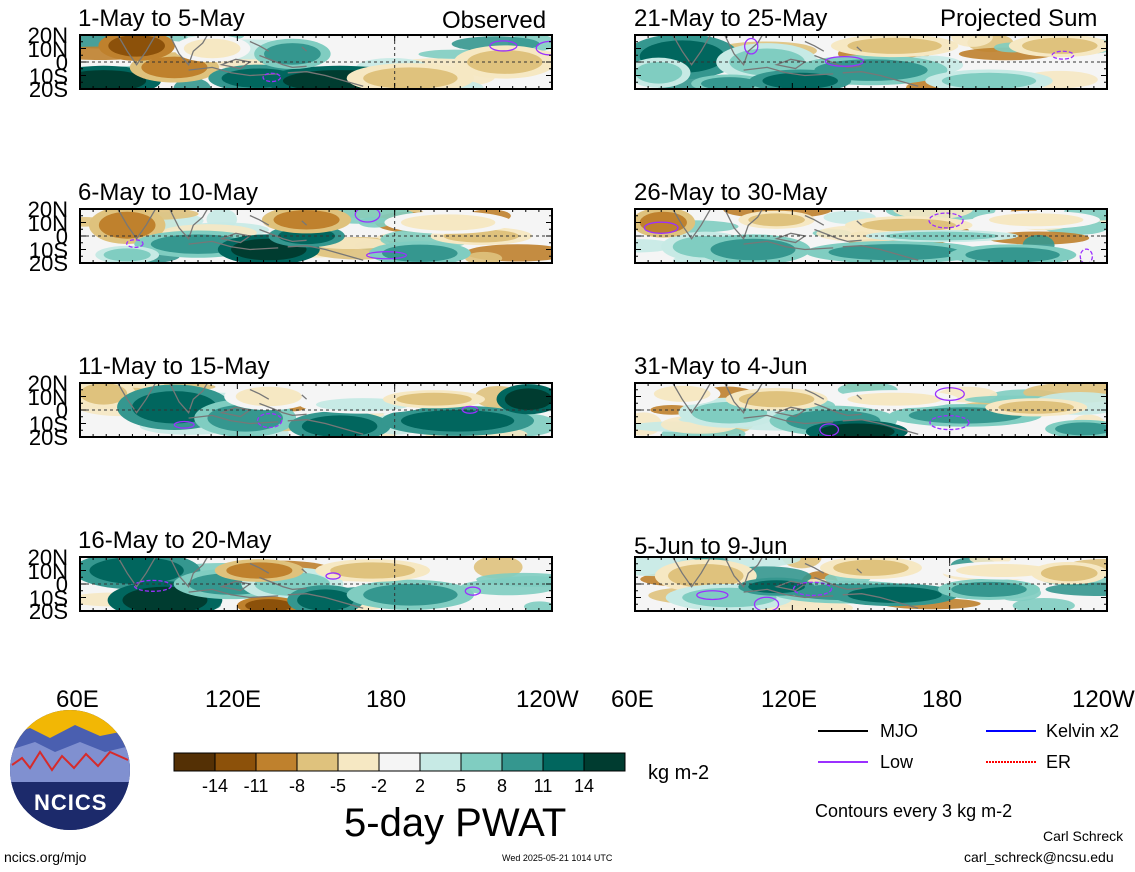 This screenshot has height=872, width=1135. Describe the element at coordinates (256, 786) in the screenshot. I see `colorbar-tick-label: -11` at that location.